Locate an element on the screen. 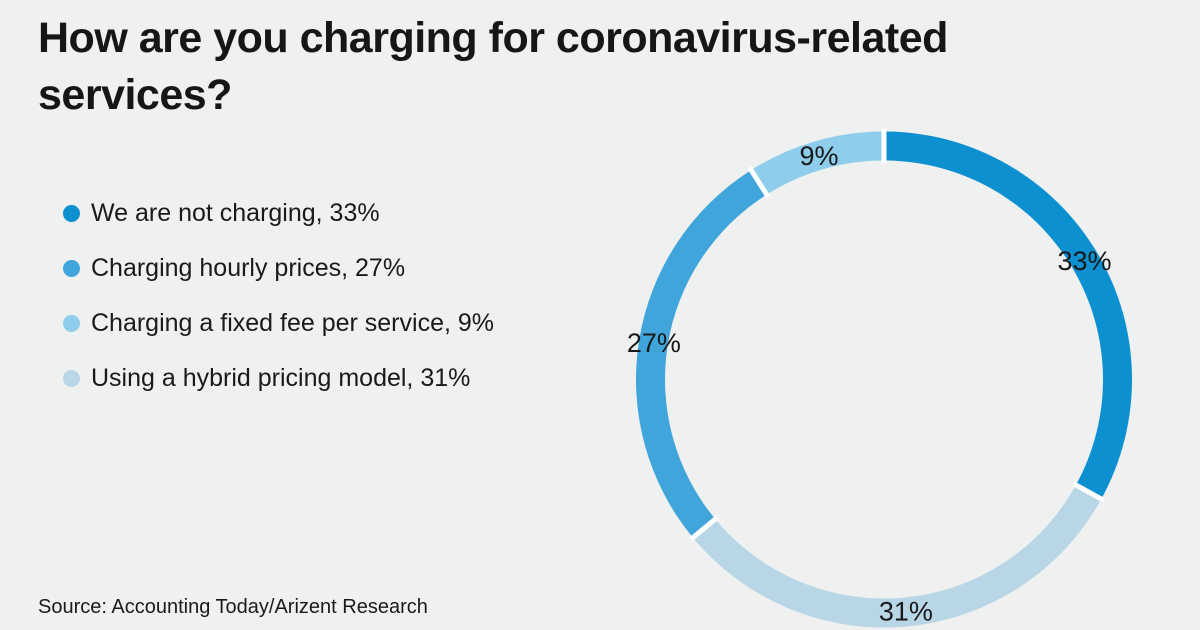  donut-slice-33% is located at coordinates (1008, 315).